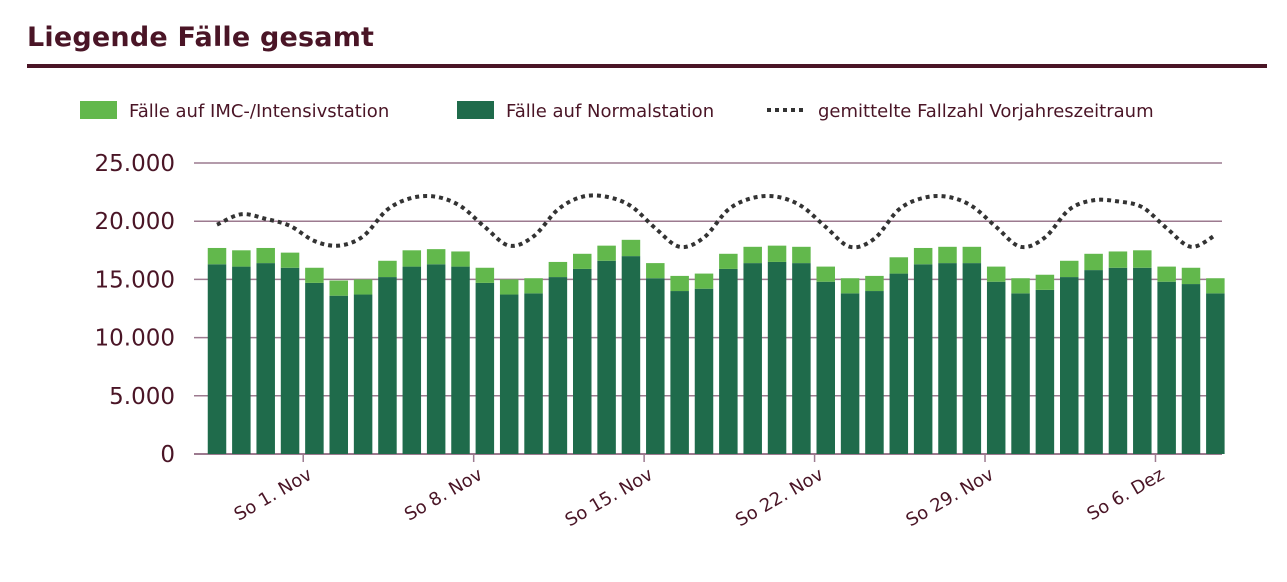 The height and width of the screenshot is (582, 1287). I want to click on x-tick-label: So 22. Nov, so click(779, 497).